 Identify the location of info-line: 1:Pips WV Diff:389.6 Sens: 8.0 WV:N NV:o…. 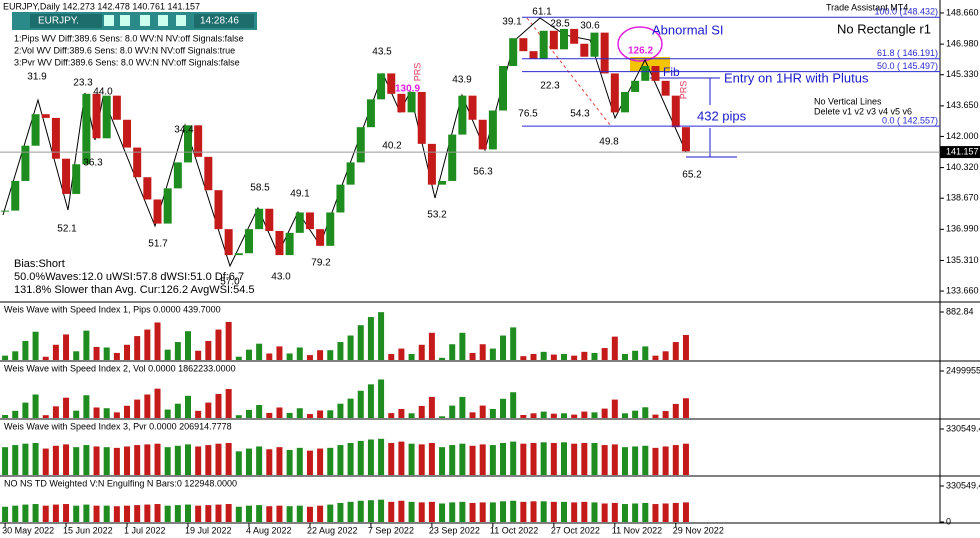
(129, 38).